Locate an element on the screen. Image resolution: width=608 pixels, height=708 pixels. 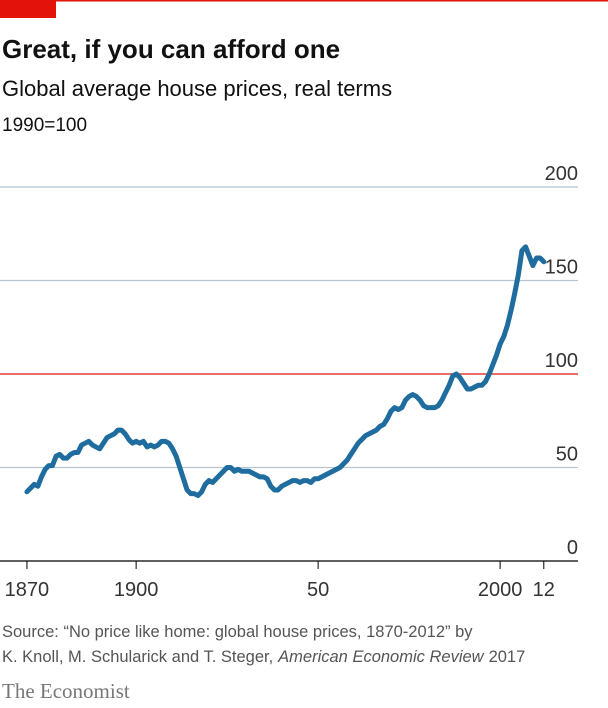
x-tick-label: 12 is located at coordinates (544, 590).